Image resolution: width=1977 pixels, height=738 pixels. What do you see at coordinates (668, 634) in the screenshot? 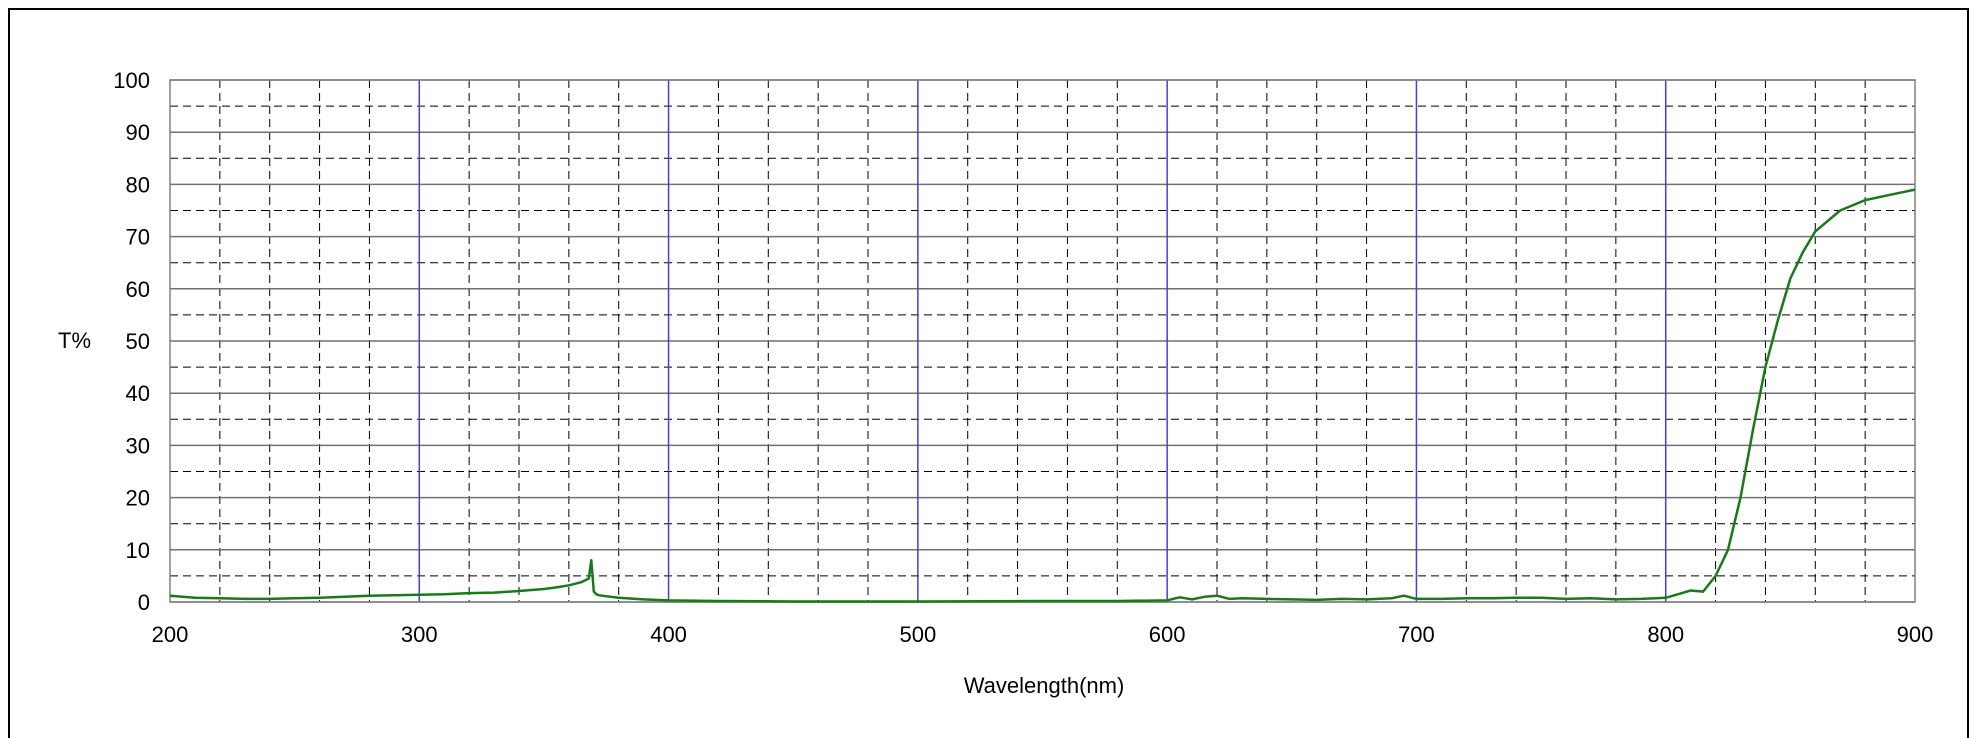
I see `x-tick-label: 400` at bounding box center [668, 634].